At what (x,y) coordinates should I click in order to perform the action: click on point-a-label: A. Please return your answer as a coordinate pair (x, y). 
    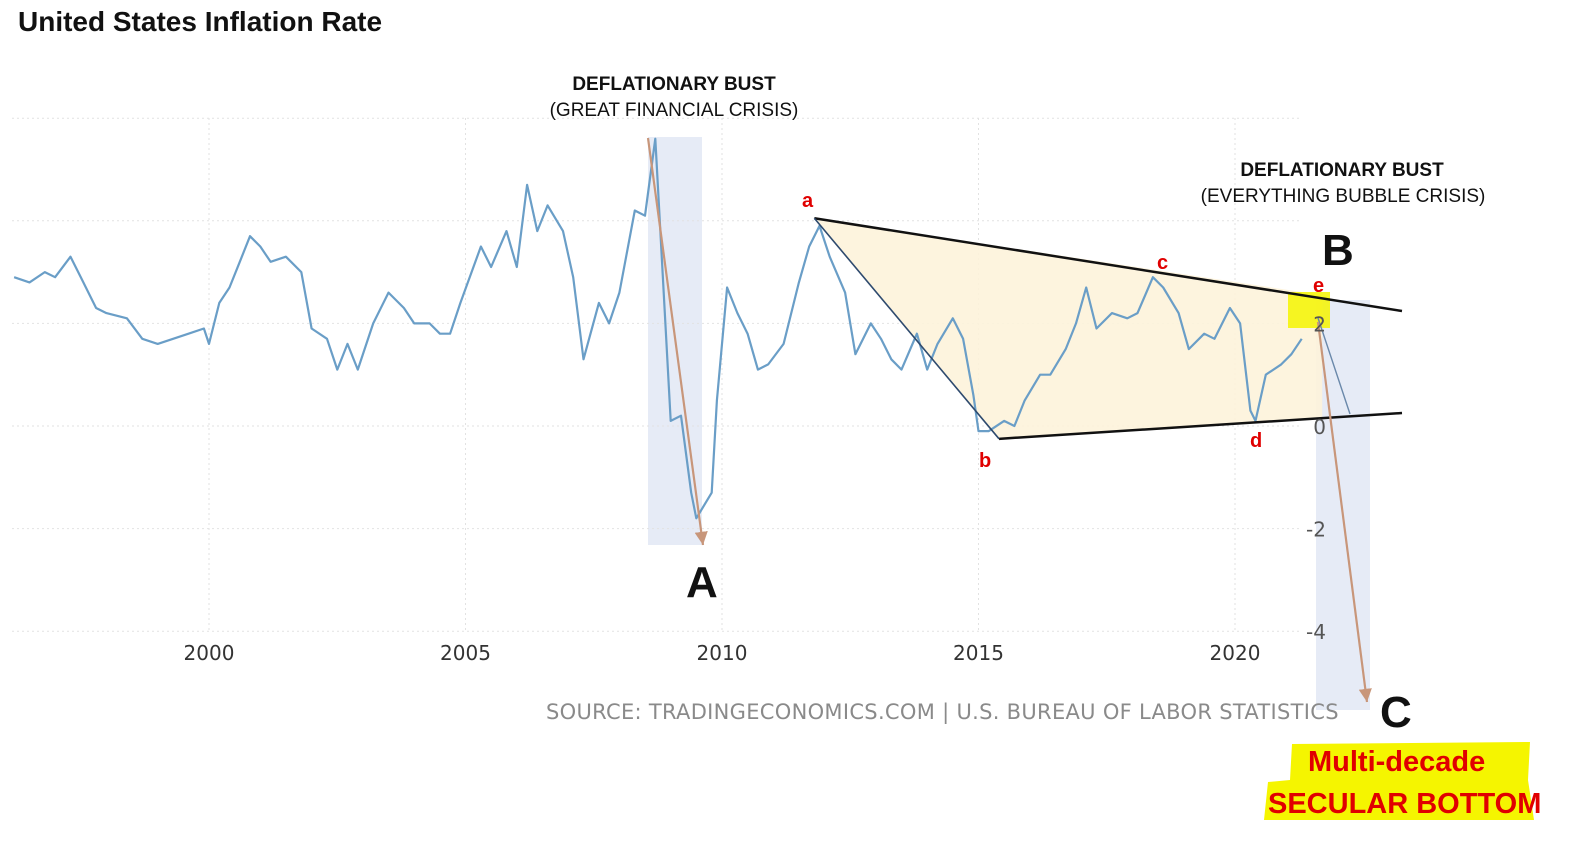
    Looking at the image, I should click on (702, 582).